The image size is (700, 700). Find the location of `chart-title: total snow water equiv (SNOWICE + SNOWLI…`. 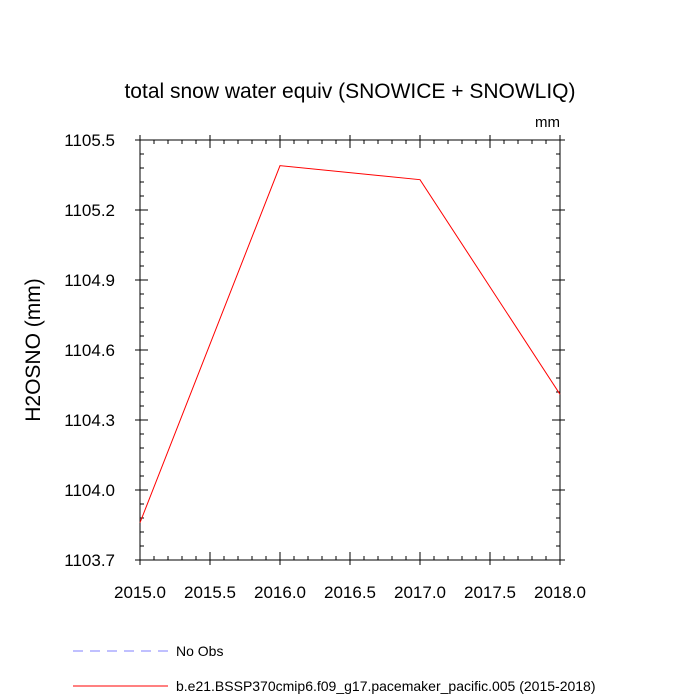

chart-title: total snow water equiv (SNOWICE + SNOWLI… is located at coordinates (349, 91).